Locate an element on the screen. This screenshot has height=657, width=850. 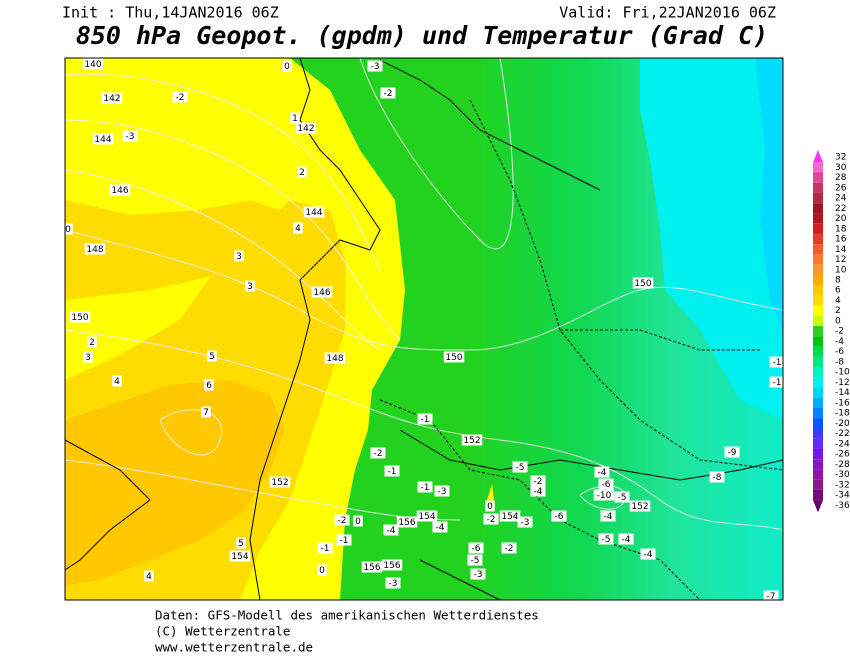
legend-label: 22 is located at coordinates (840, 209).